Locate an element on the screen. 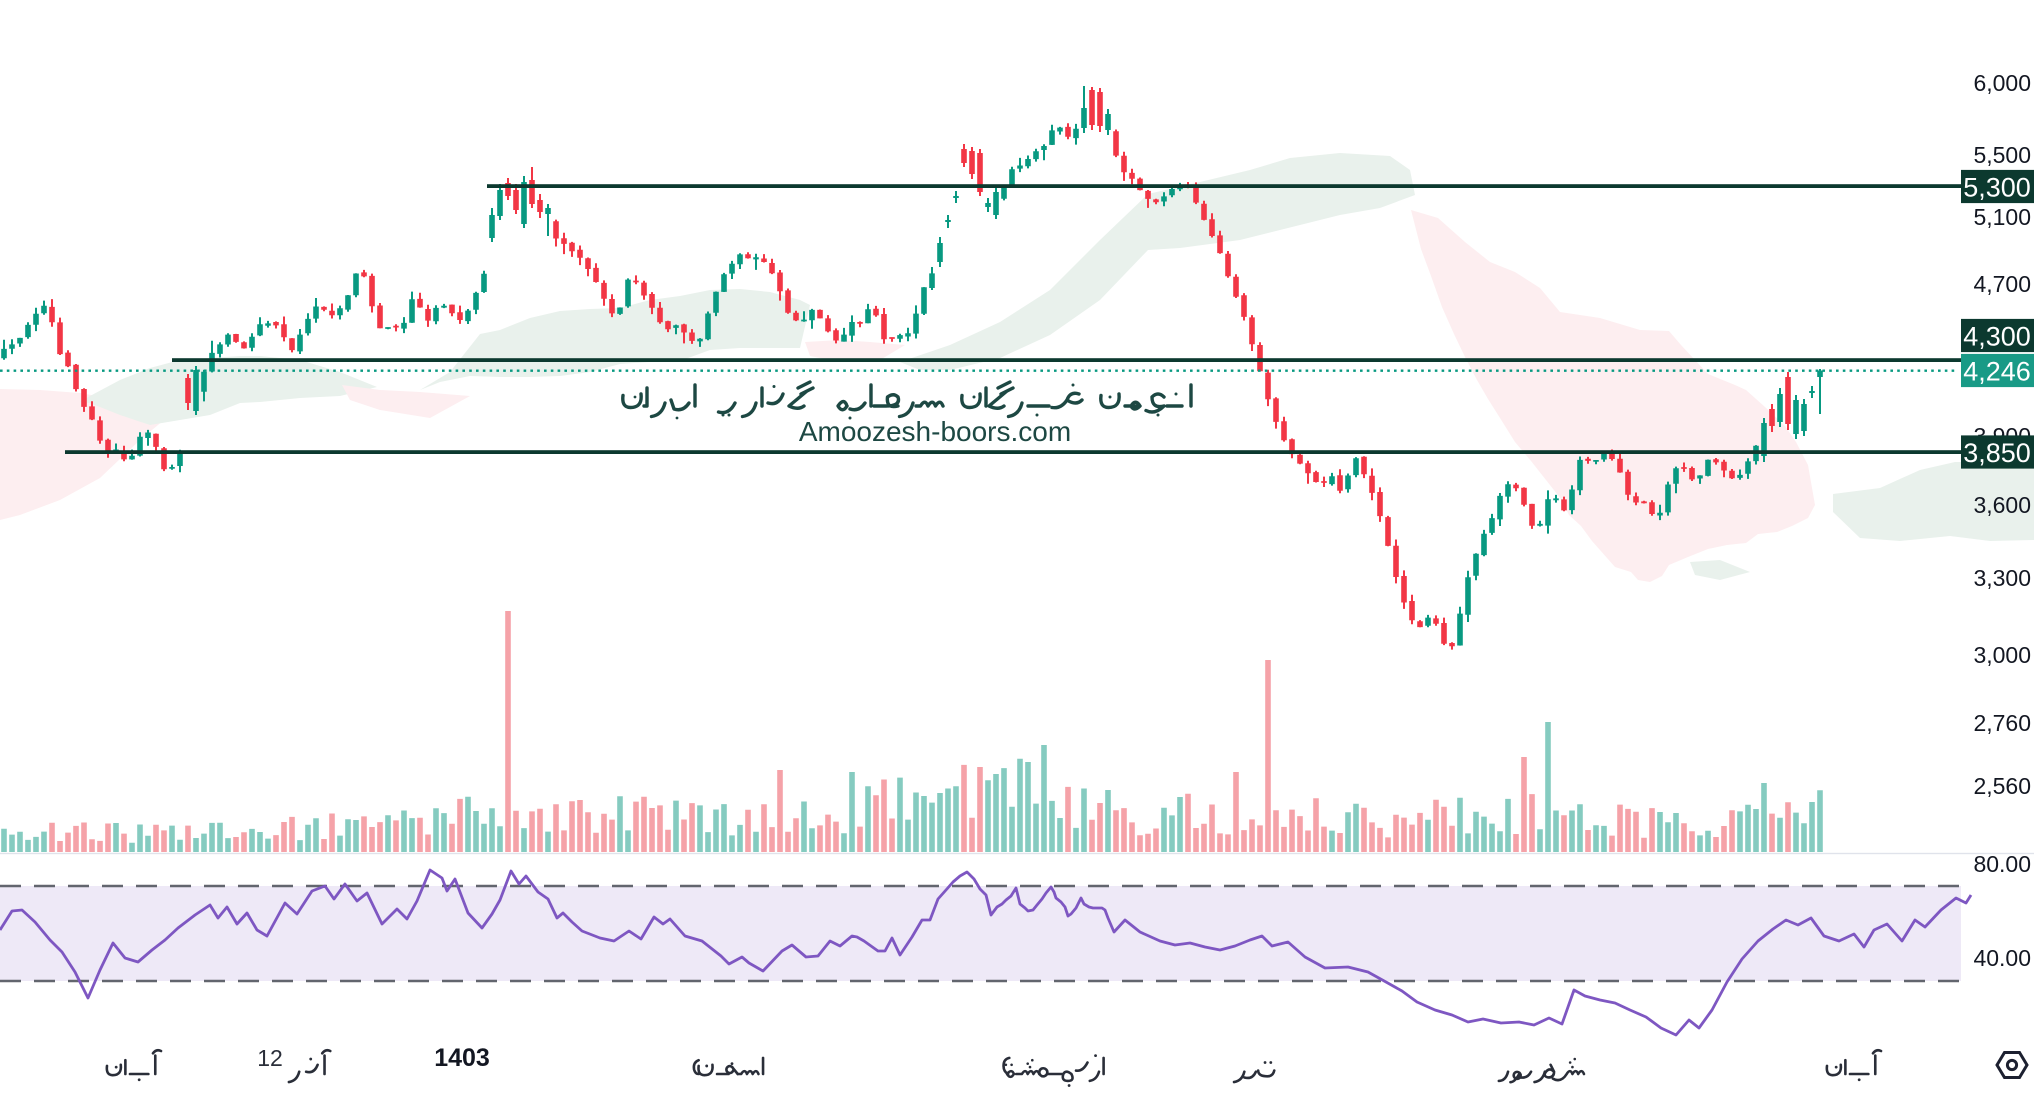 The width and height of the screenshot is (2034, 1097). svg-text: 12 is located at coordinates (270, 1058).